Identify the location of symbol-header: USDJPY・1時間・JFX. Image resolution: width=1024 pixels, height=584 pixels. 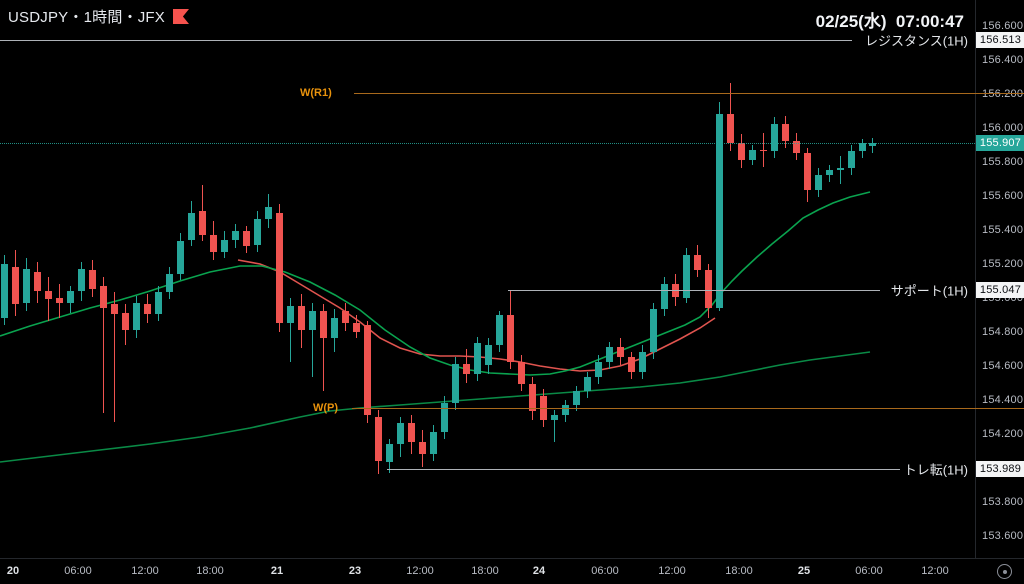
(98, 16).